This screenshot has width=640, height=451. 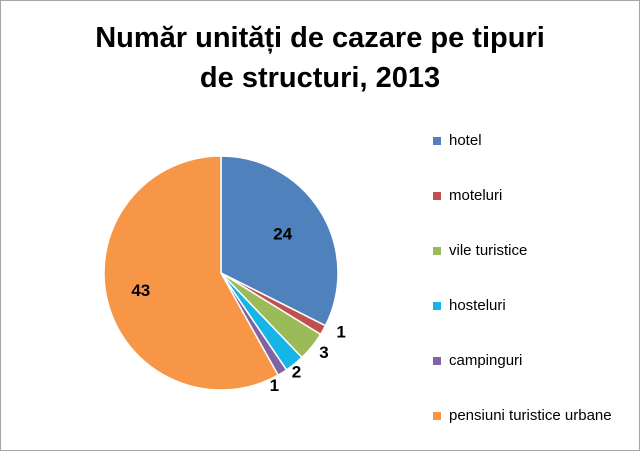 I want to click on chart-title-line-2: de structuri, 2013, so click(x=320, y=78).